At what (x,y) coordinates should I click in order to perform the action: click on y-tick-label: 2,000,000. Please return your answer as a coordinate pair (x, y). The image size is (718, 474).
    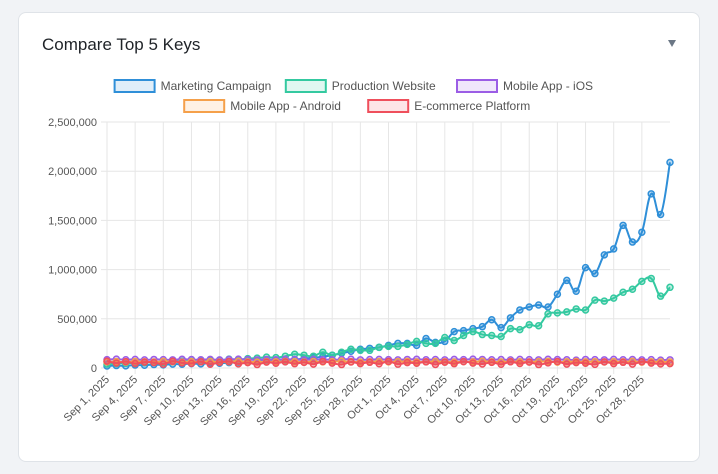
    Looking at the image, I should click on (72, 172).